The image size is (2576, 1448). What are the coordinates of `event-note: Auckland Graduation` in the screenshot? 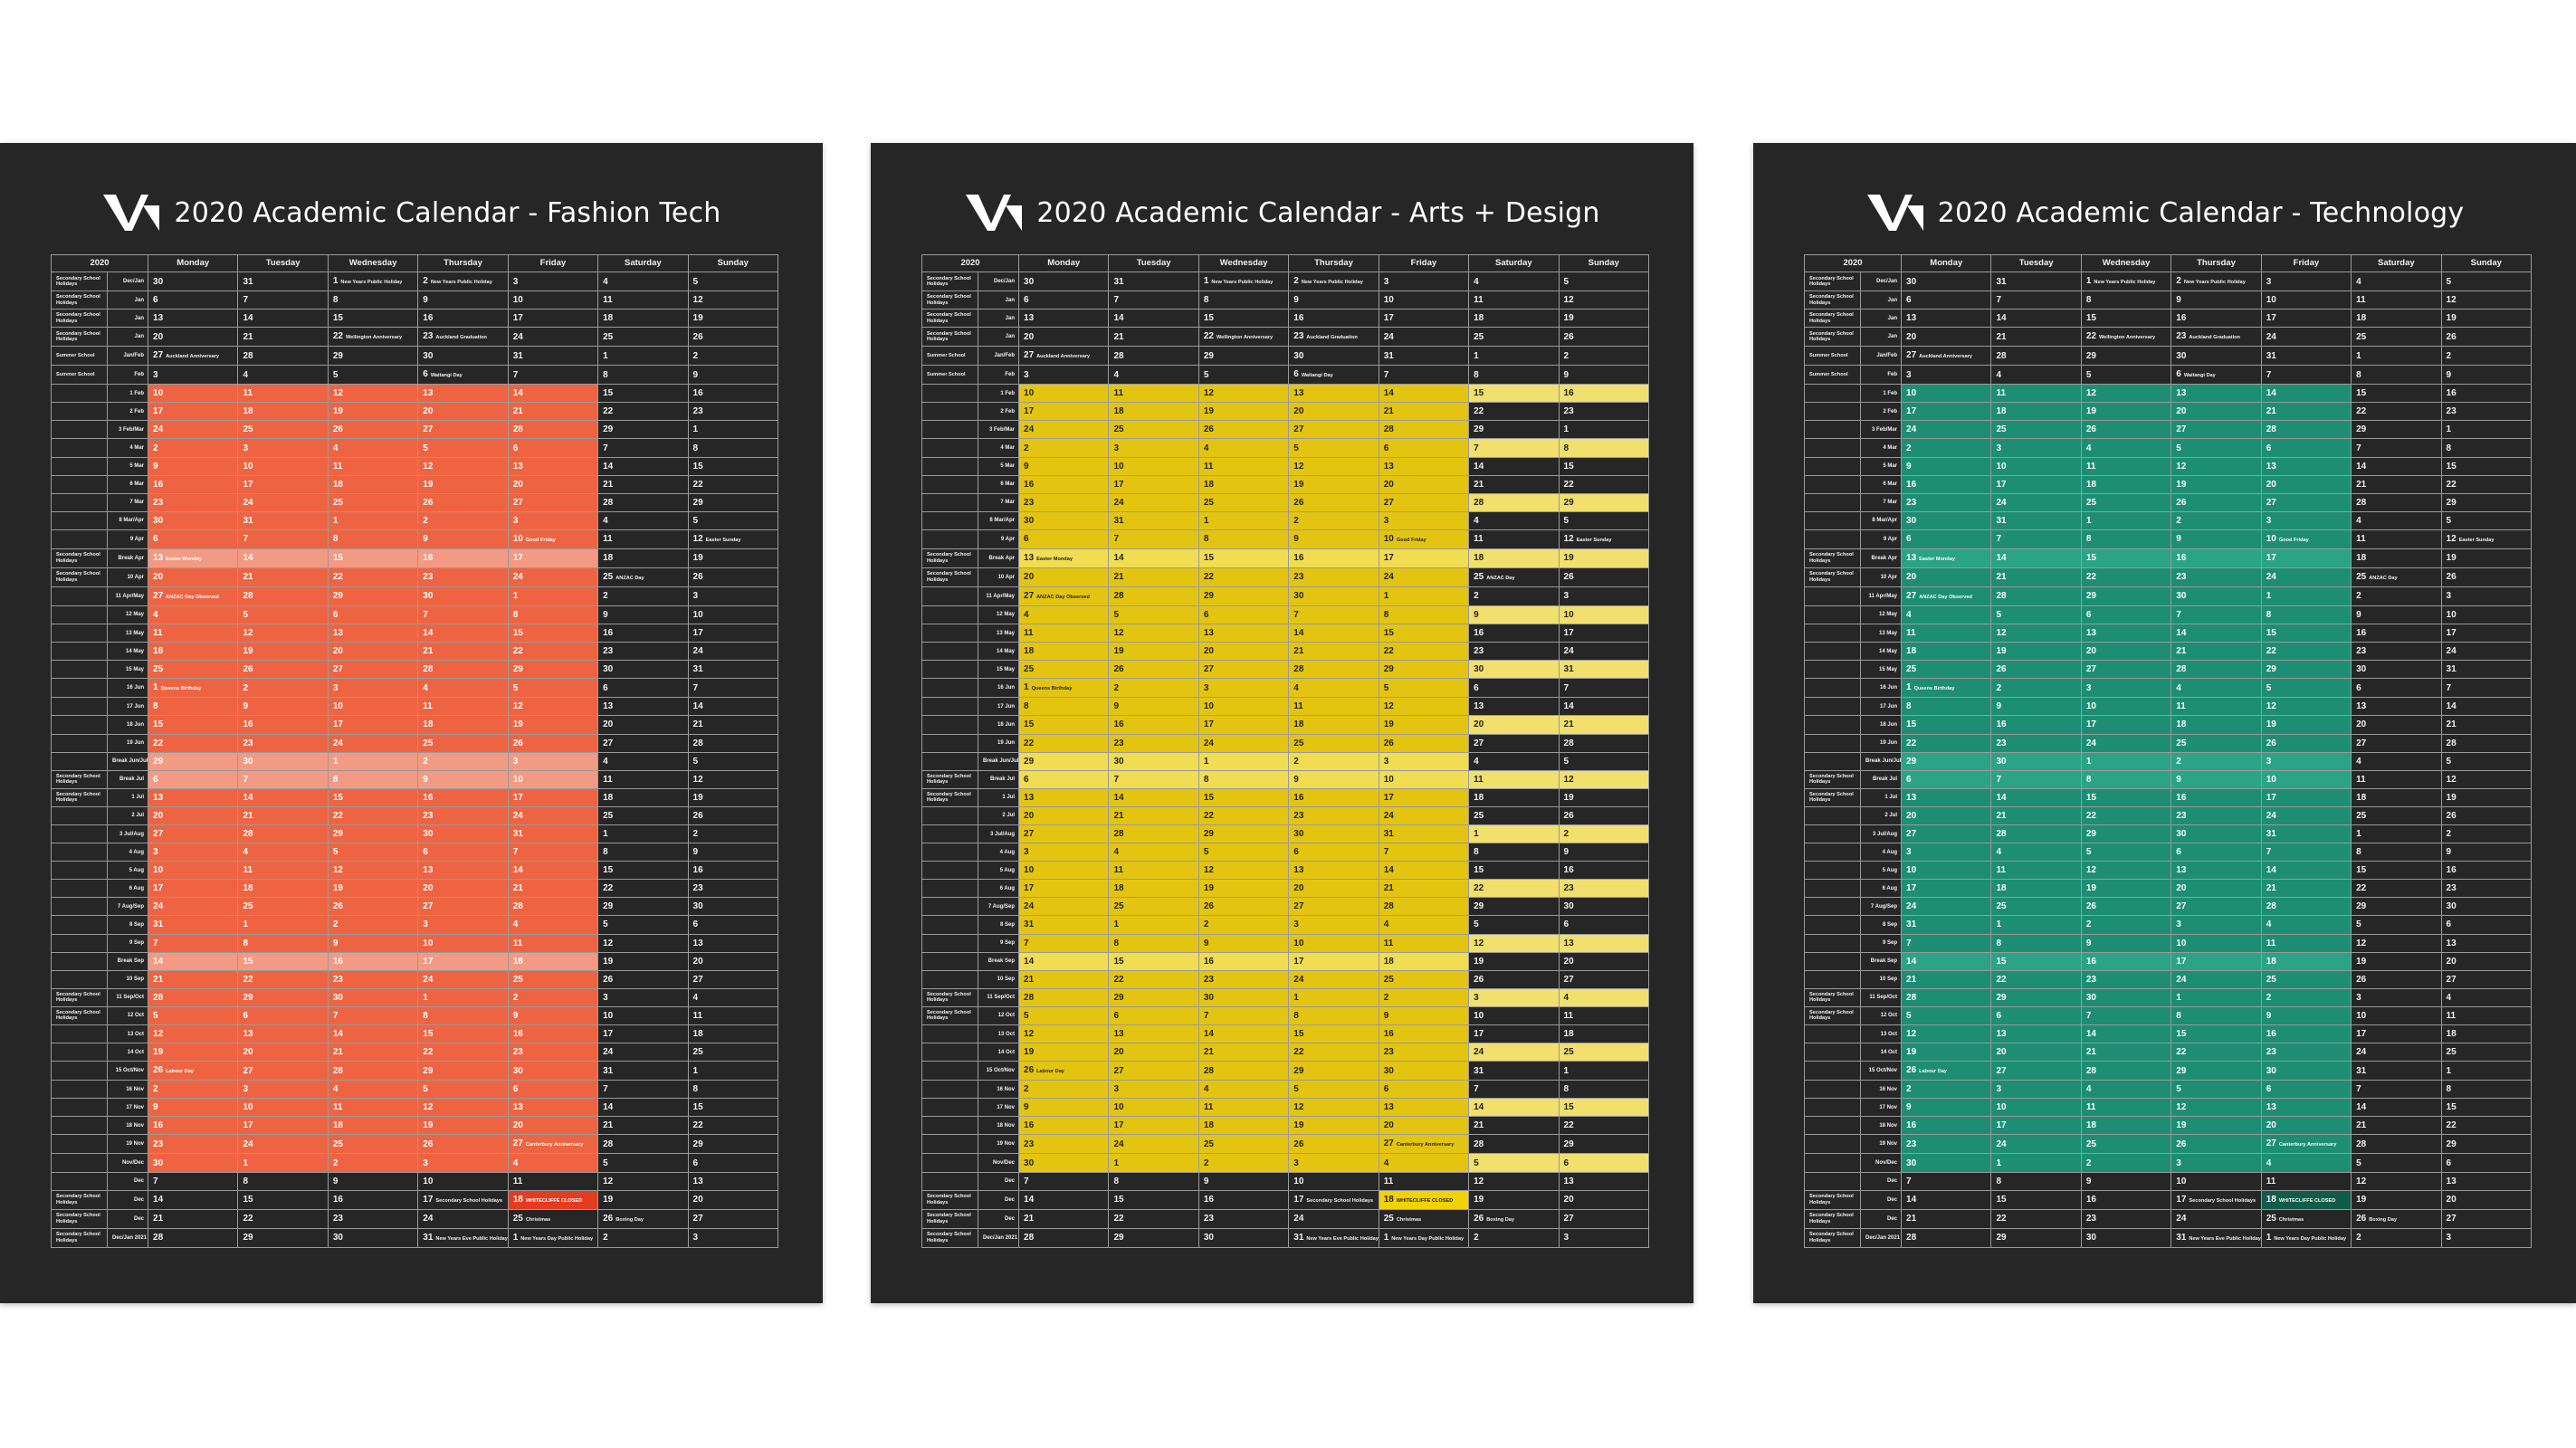 It's located at (1332, 338).